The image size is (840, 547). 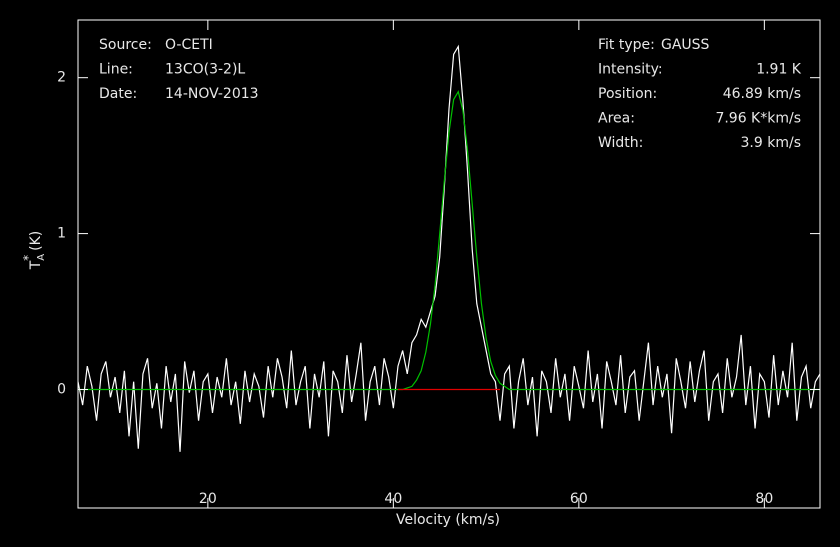 What do you see at coordinates (41, 257) in the screenshot?
I see `y-label-sub: A` at bounding box center [41, 257].